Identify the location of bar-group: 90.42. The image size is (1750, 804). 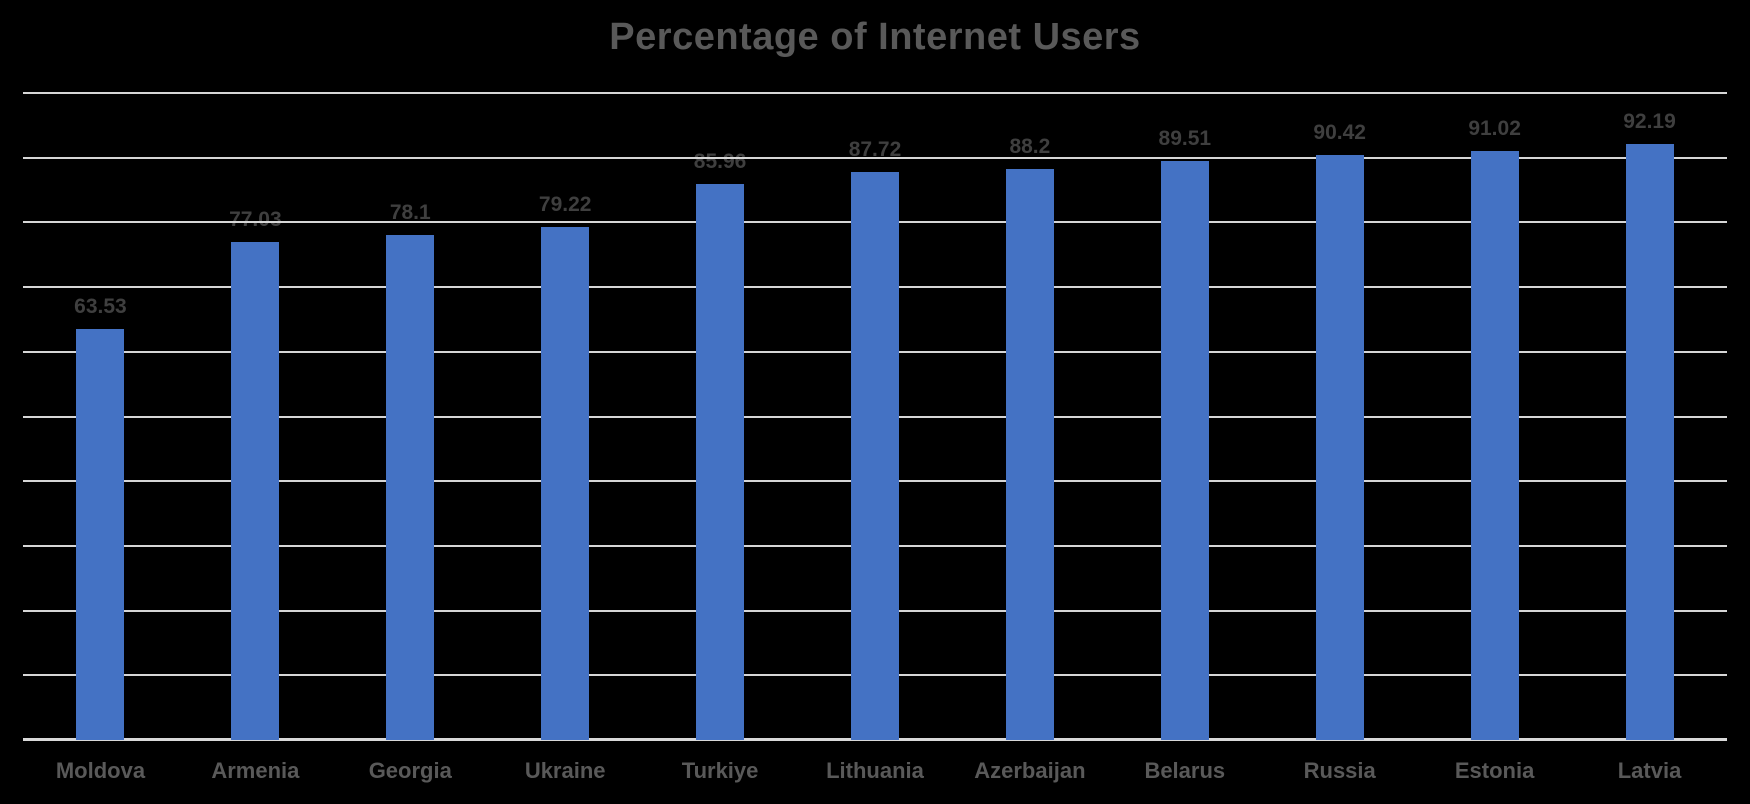
(1339, 416).